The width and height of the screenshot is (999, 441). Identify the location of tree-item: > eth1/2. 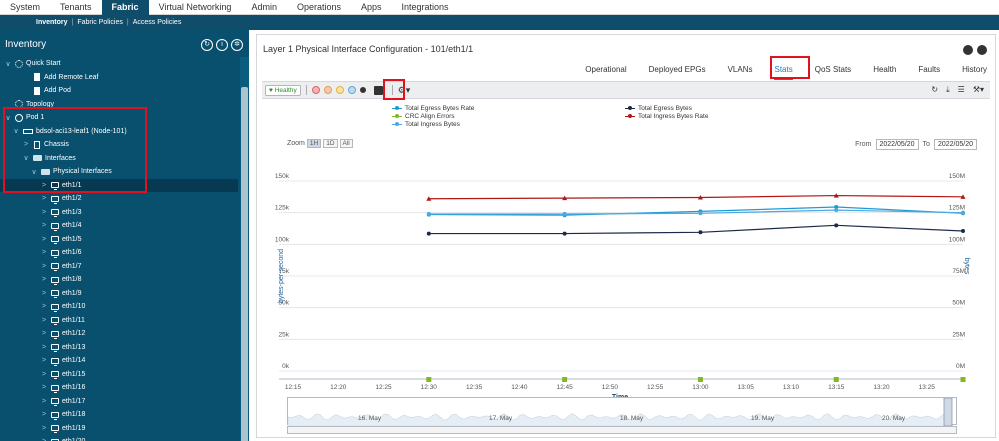
(119, 199).